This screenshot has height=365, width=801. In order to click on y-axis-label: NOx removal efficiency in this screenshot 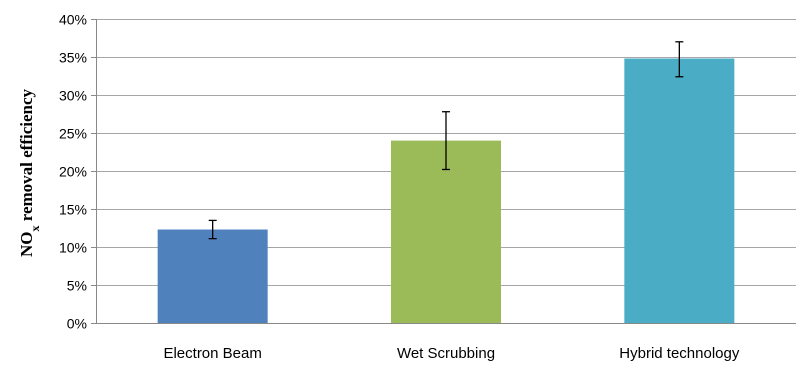, I will do `click(29, 172)`.